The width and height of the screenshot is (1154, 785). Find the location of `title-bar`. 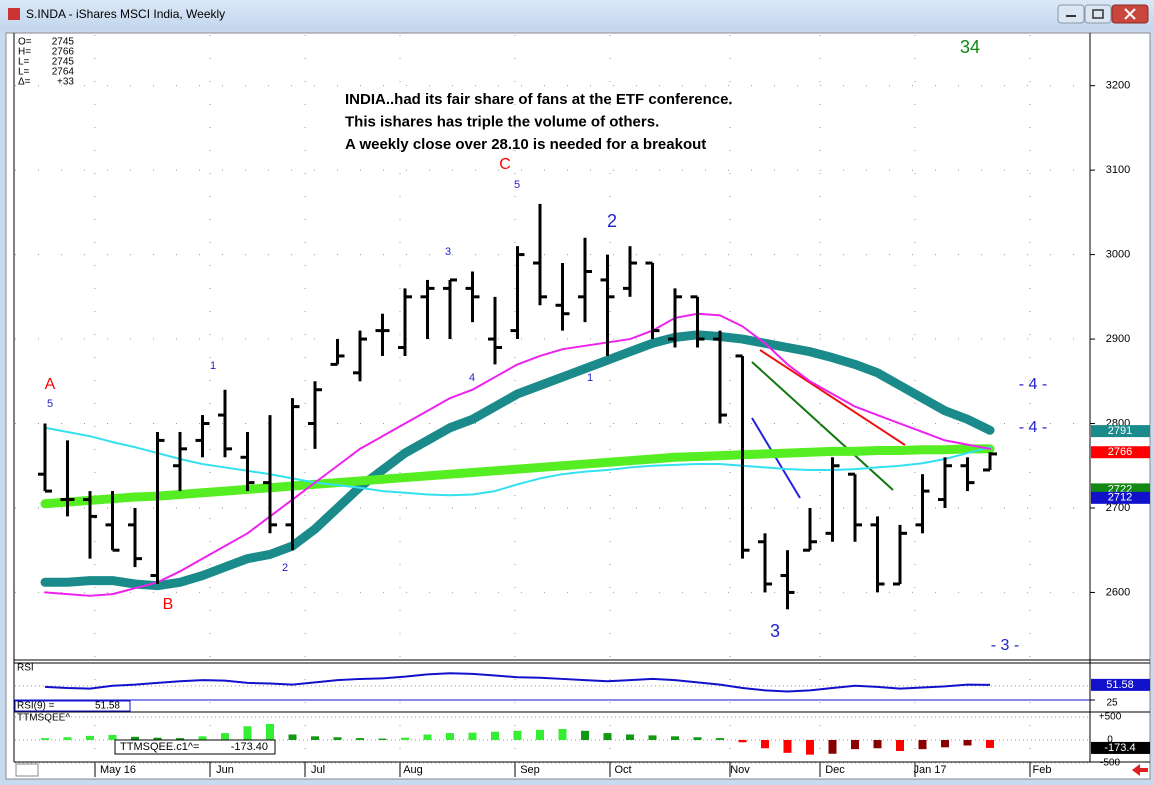

title-bar is located at coordinates (577, 15).